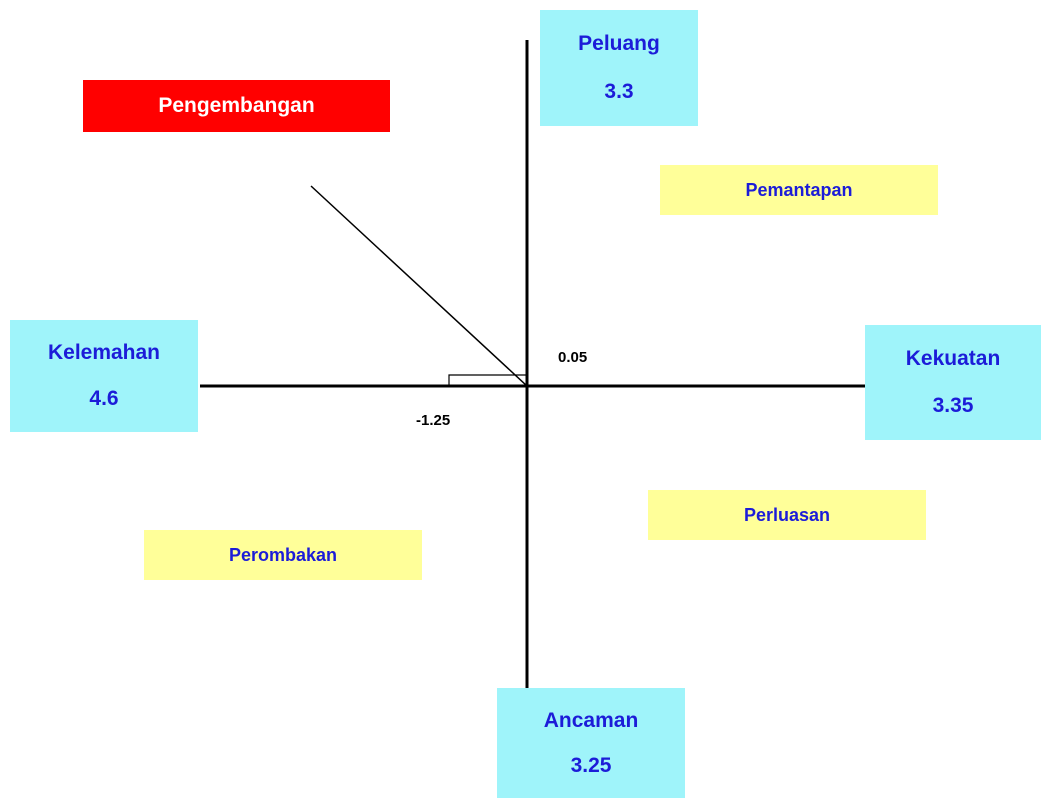 This screenshot has height=800, width=1044. I want to click on label: Perombakan, so click(283, 554).